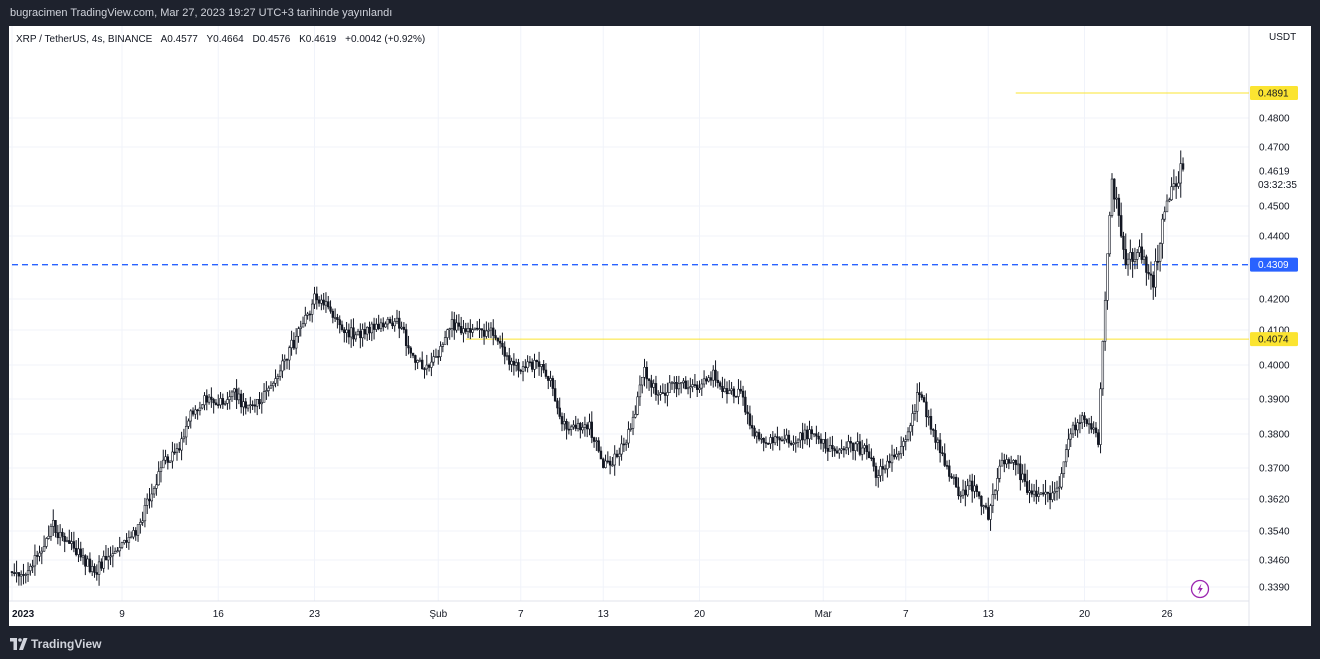 The width and height of the screenshot is (1320, 659). What do you see at coordinates (219, 614) in the screenshot?
I see `time-tick-label: 16` at bounding box center [219, 614].